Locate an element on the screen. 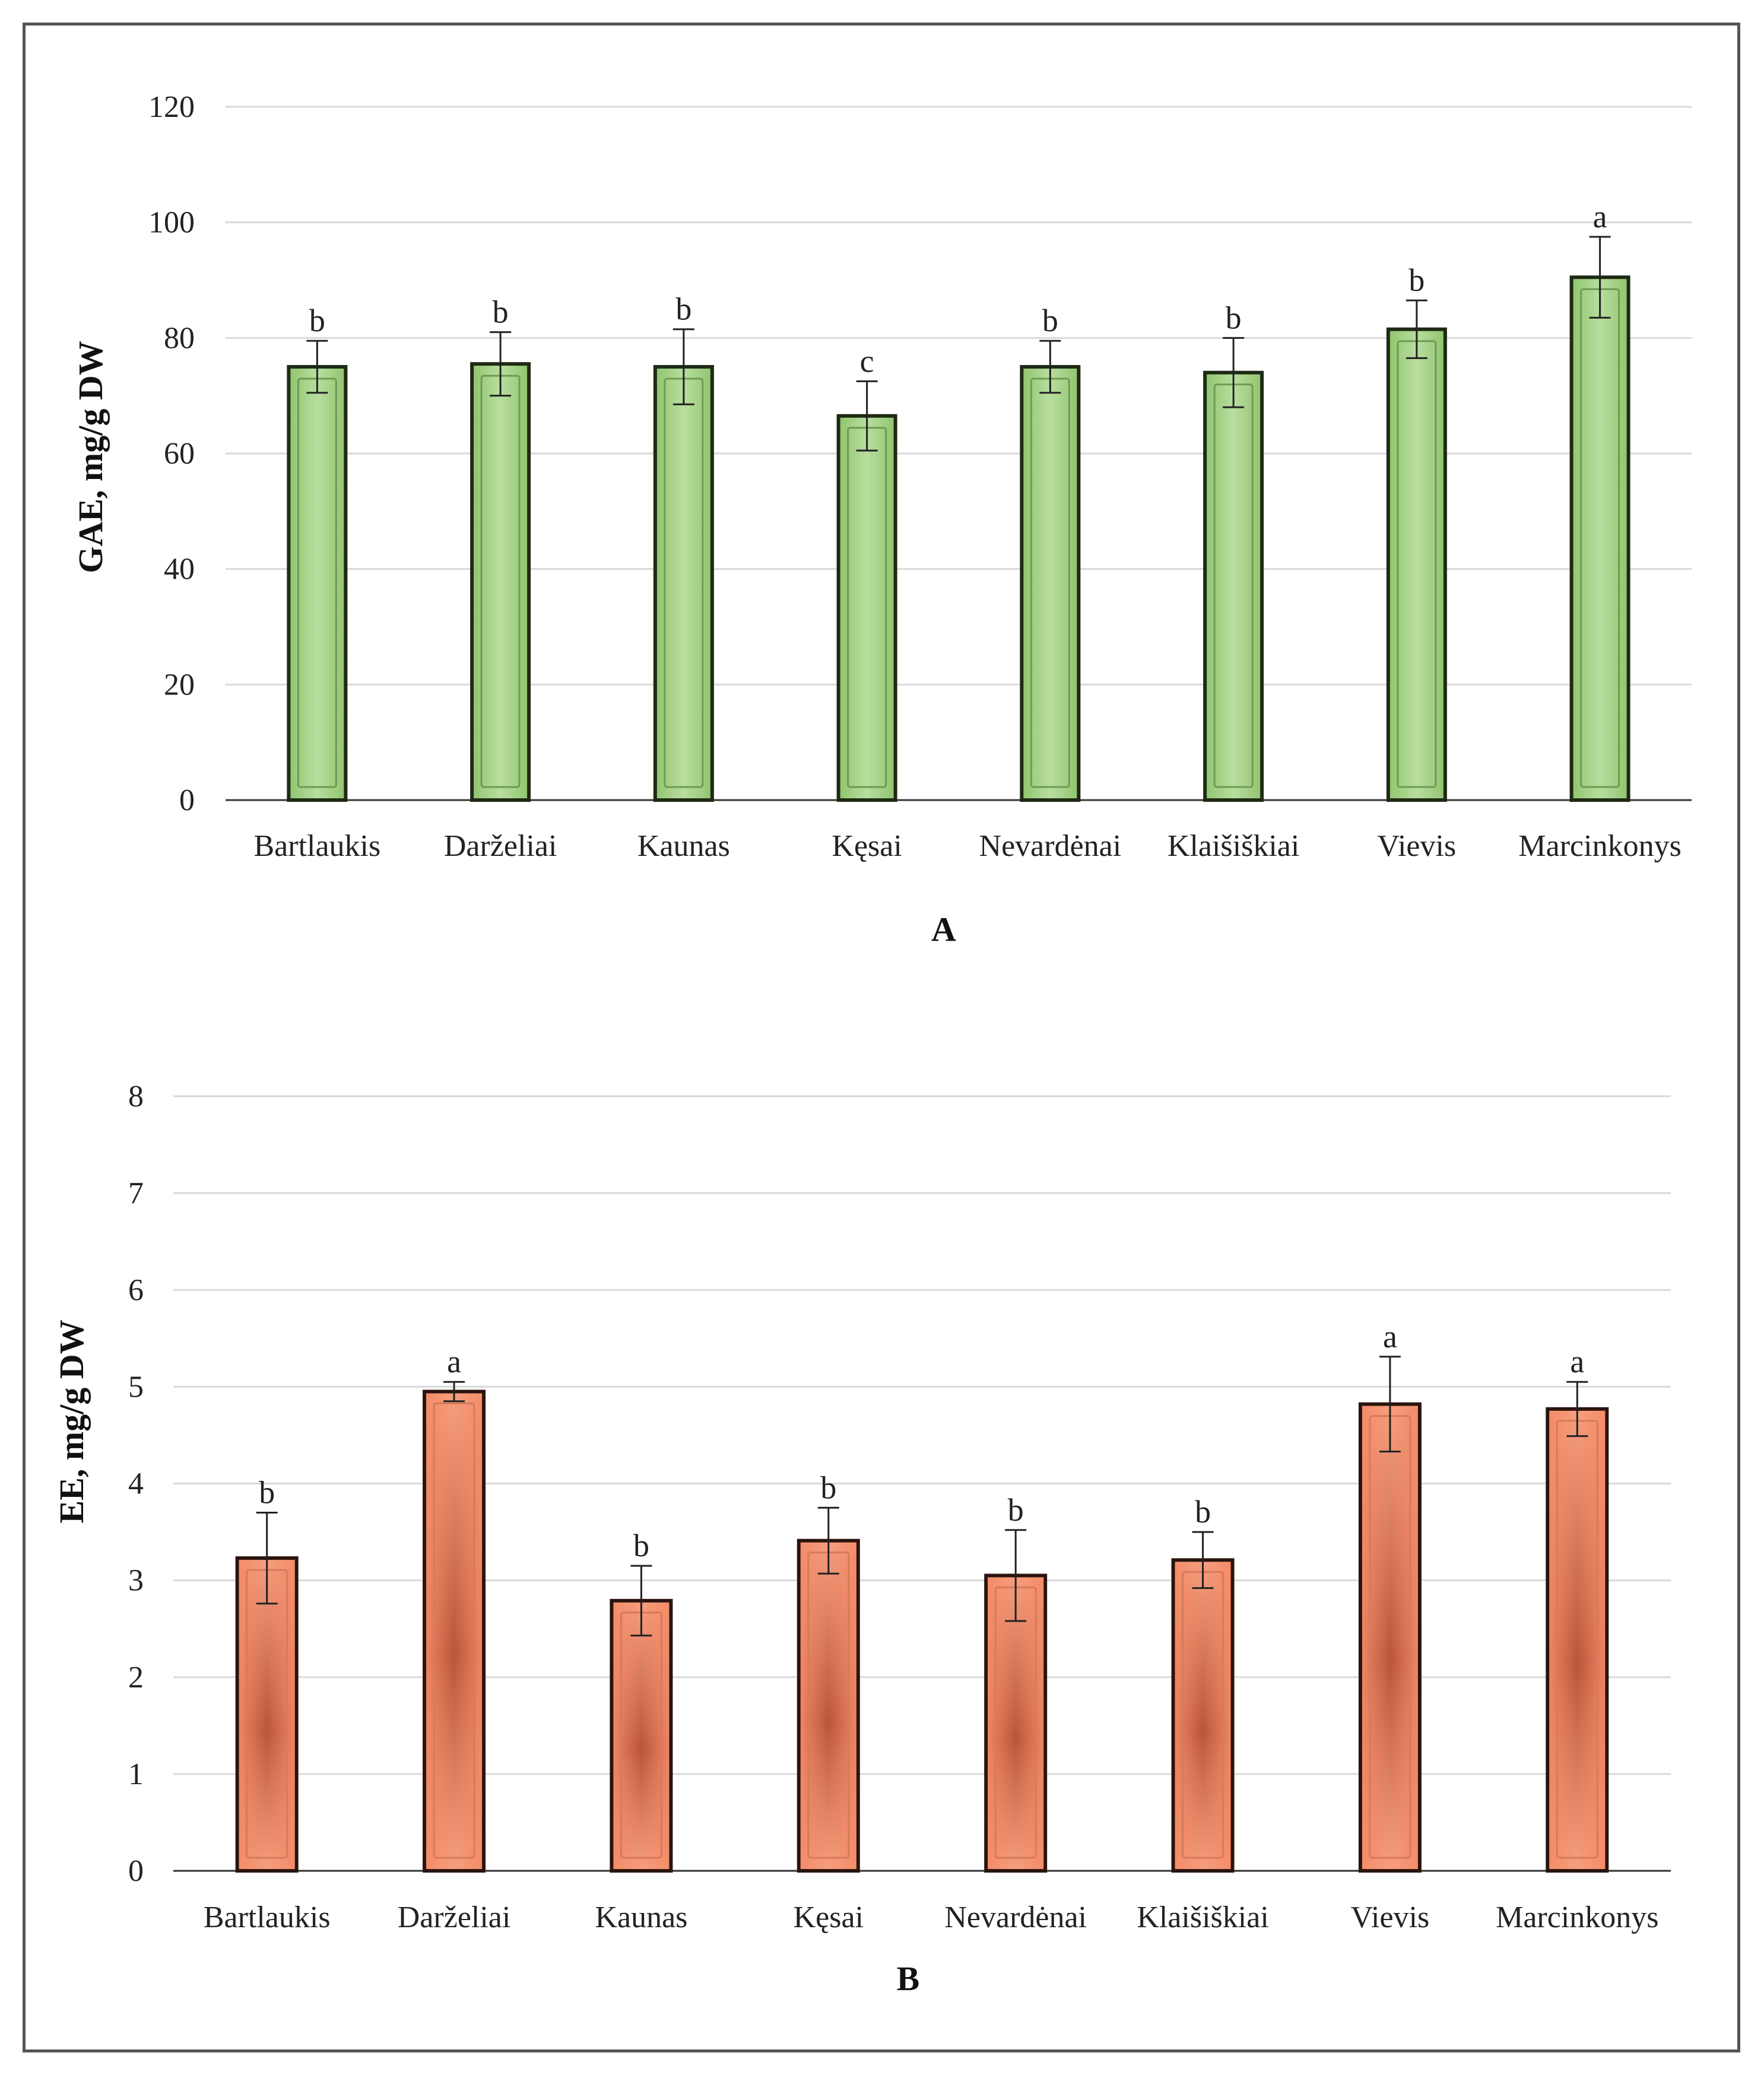  y-tick-label-100: 100 is located at coordinates (171, 223).